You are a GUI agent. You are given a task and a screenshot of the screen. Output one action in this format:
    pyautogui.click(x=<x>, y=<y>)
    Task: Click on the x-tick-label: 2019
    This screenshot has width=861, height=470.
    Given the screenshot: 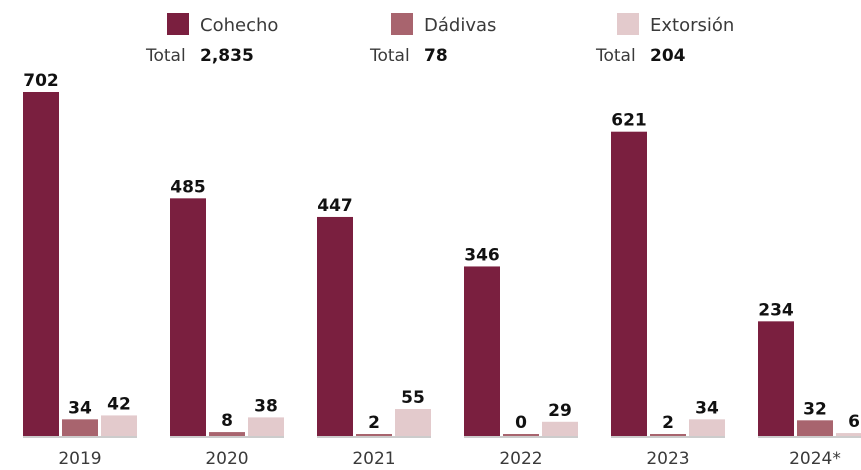 What is the action you would take?
    pyautogui.click(x=79, y=459)
    